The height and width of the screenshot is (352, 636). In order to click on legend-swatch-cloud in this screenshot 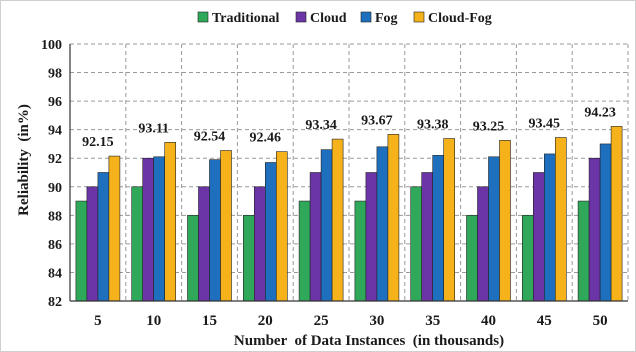, I will do `click(301, 17)`.